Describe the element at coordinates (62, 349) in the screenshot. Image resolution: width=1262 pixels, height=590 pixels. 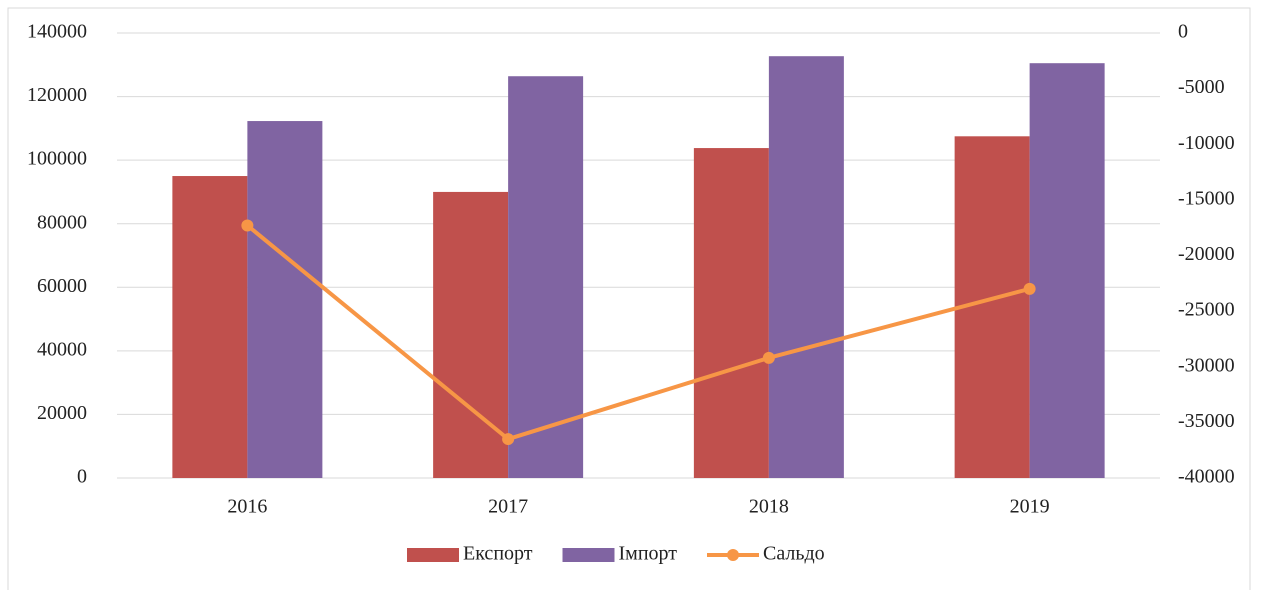
I see `y-tick-label: 40000` at that location.